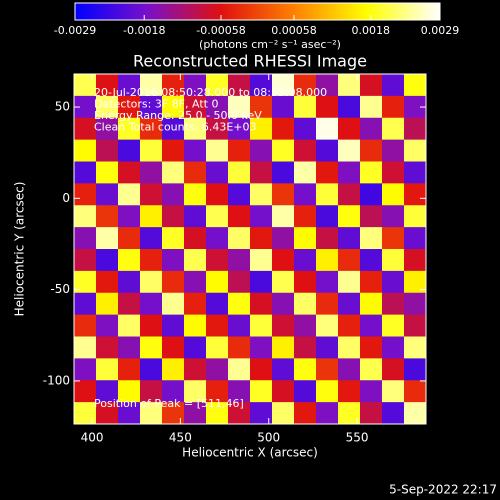 The width and height of the screenshot is (500, 500). What do you see at coordinates (270, 44) in the screenshot?
I see `colorbar-label: (photons cm⁻² s⁻¹ asec⁻²)` at bounding box center [270, 44].